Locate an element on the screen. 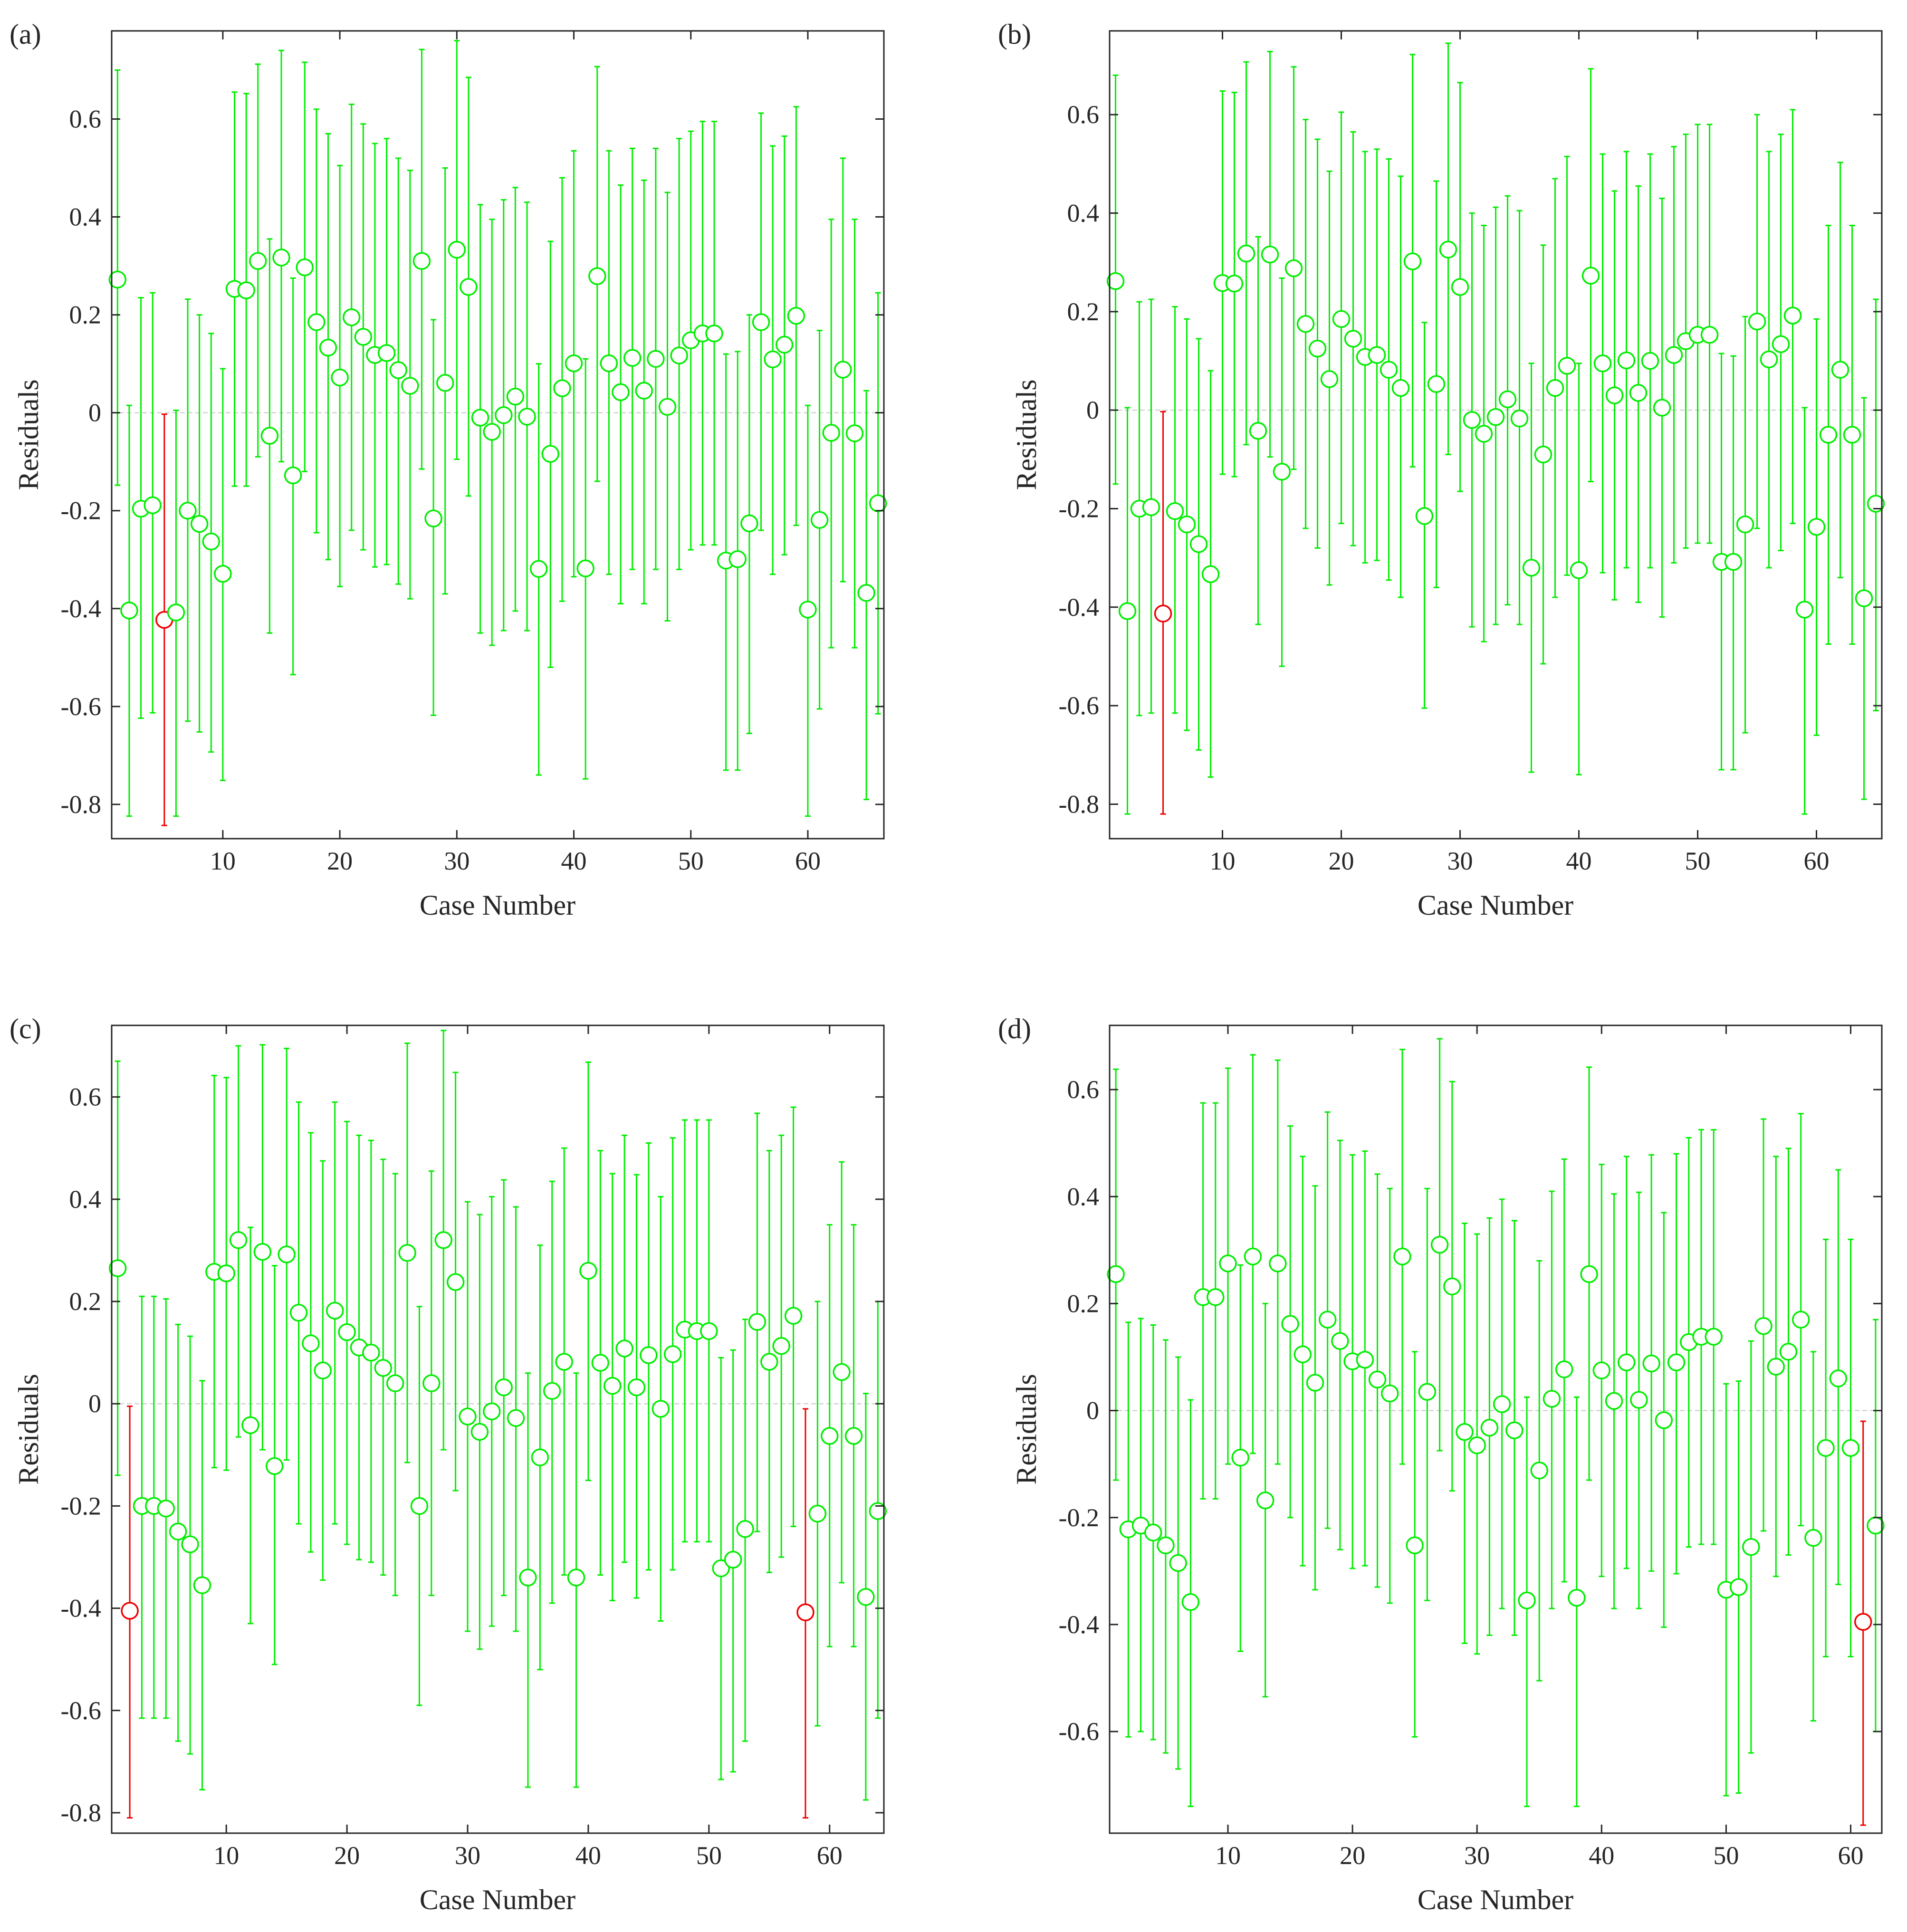 This screenshot has height=1932, width=1907. panel-c-case-52-residual-marker is located at coordinates (733, 1559).